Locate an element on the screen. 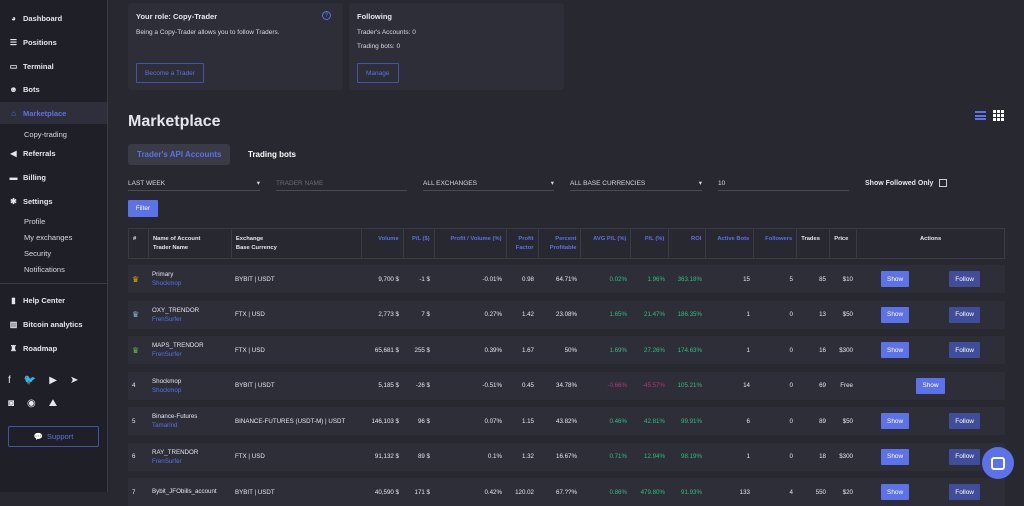  sidebar-sub-item: Security is located at coordinates (38, 253).